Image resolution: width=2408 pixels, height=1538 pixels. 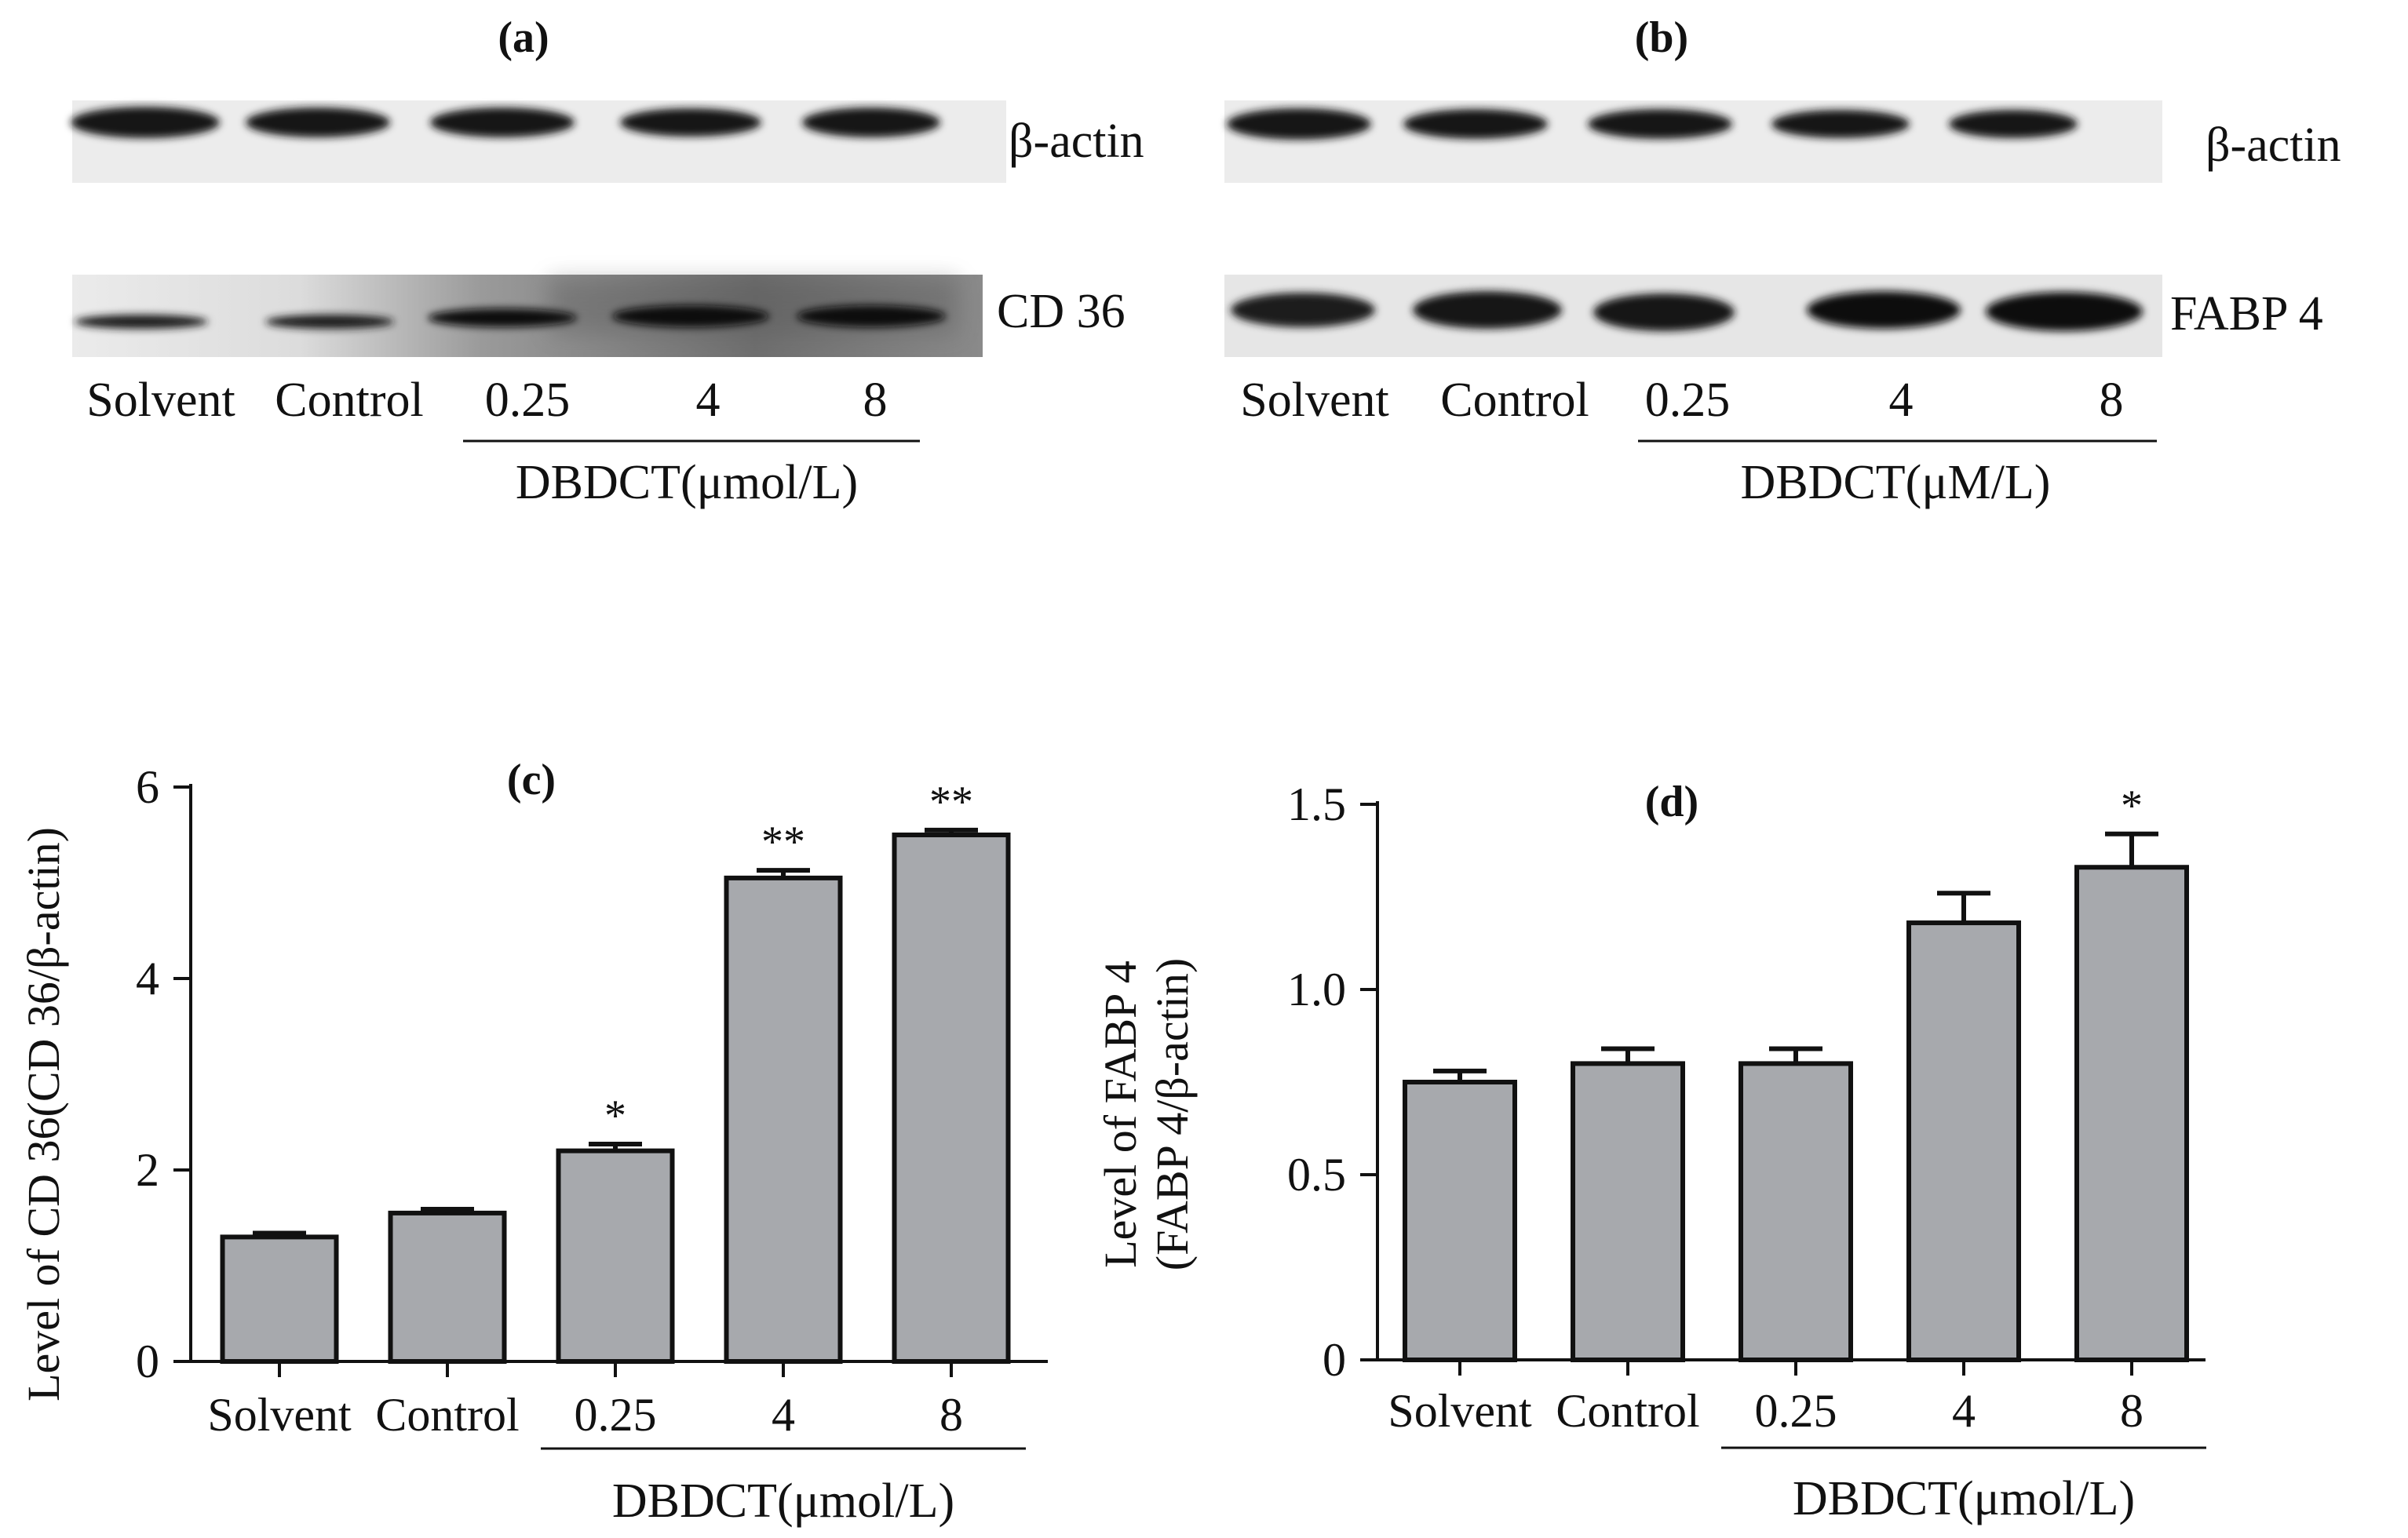 What do you see at coordinates (148, 978) in the screenshot?
I see `y-tick-label: 4` at bounding box center [148, 978].